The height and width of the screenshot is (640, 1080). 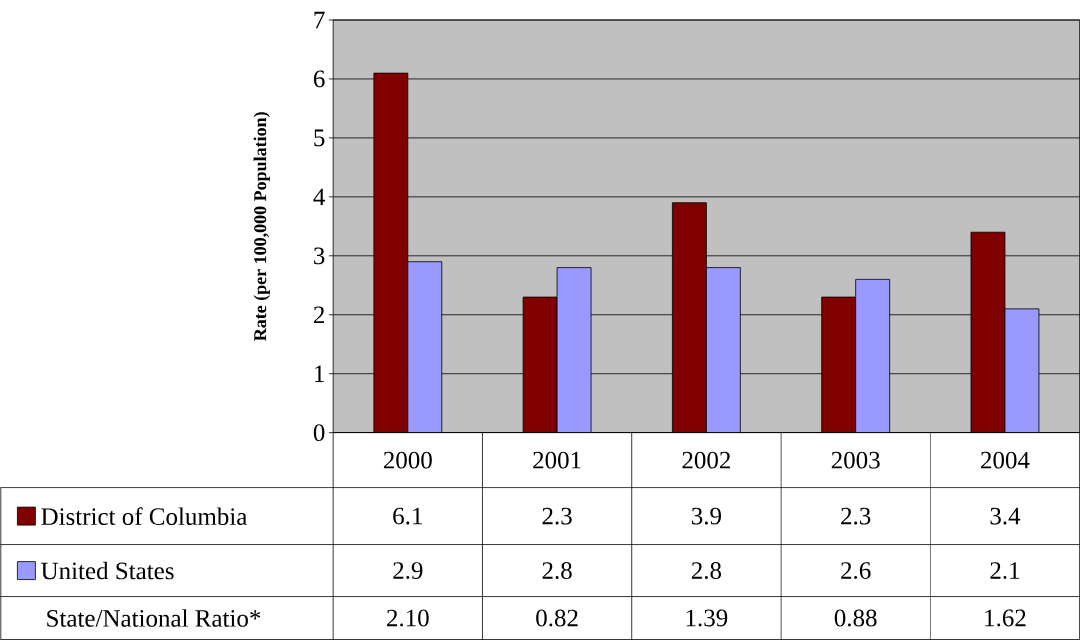 I want to click on y-tick-label: 5, so click(x=319, y=138).